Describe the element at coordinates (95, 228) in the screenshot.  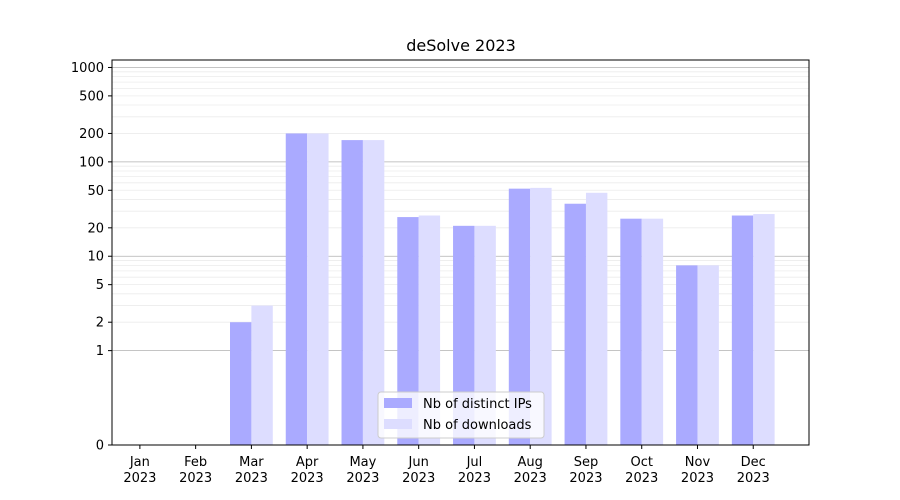
I see `y-tick-label: 20` at that location.